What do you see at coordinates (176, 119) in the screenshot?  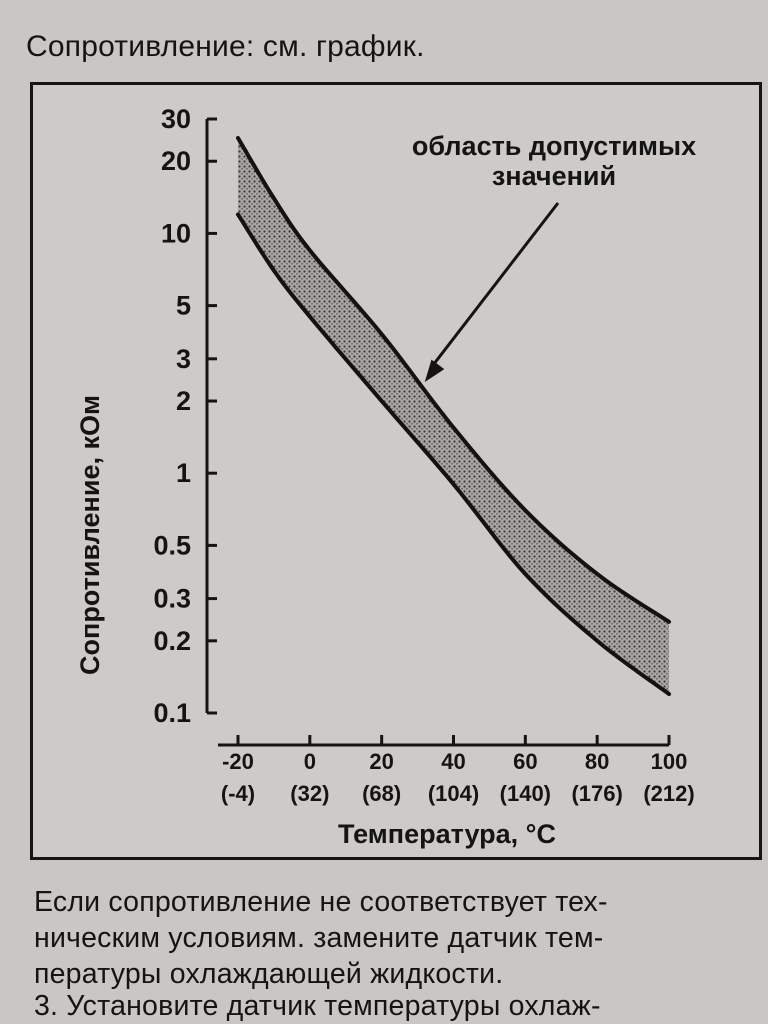 I see `y-tick-label: 30` at bounding box center [176, 119].